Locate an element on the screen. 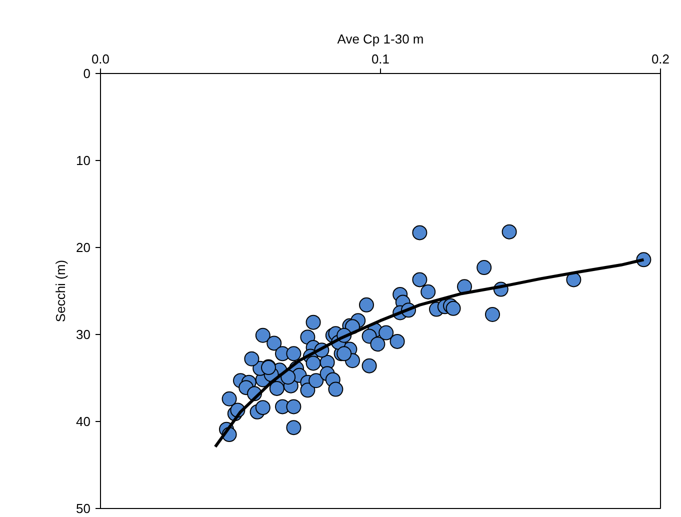 Image resolution: width=681 pixels, height=517 pixels. x-tick-label: 0.2 is located at coordinates (660, 59).